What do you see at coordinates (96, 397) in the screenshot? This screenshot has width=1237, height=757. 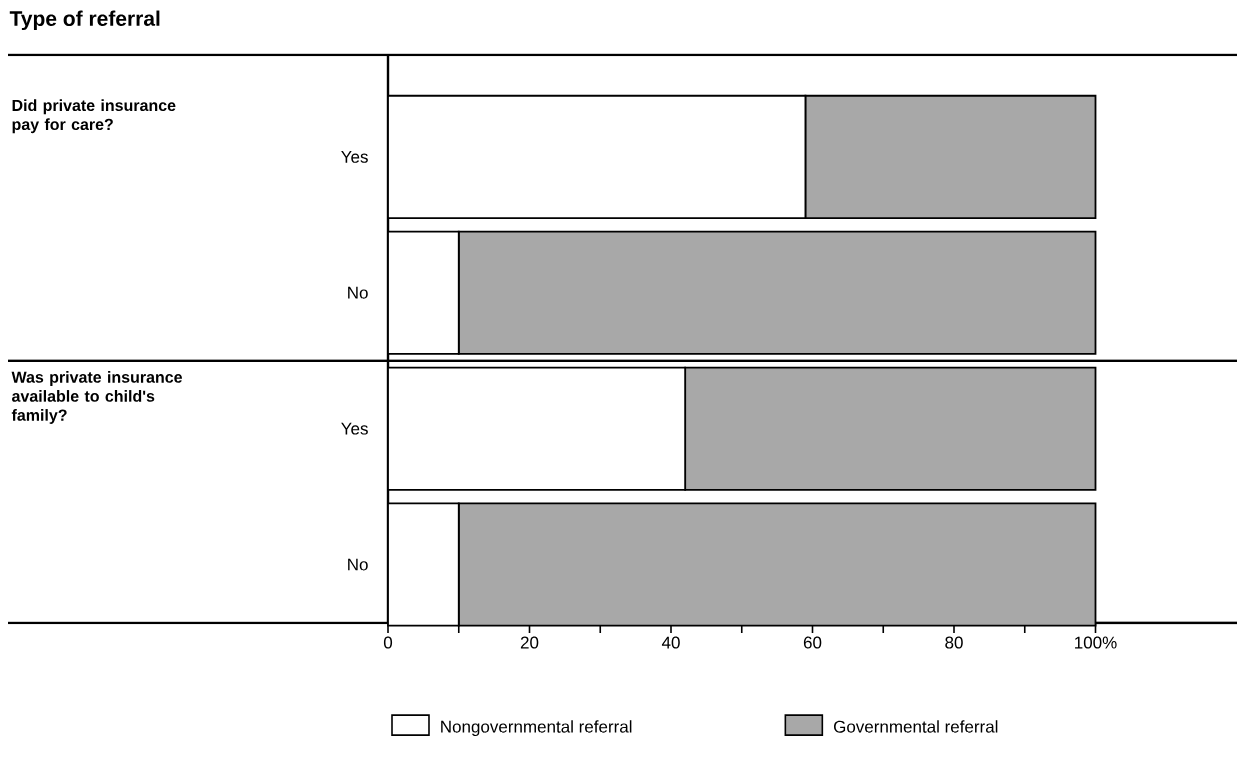 I see `text: Was private insurance available to child's family?` at bounding box center [96, 397].